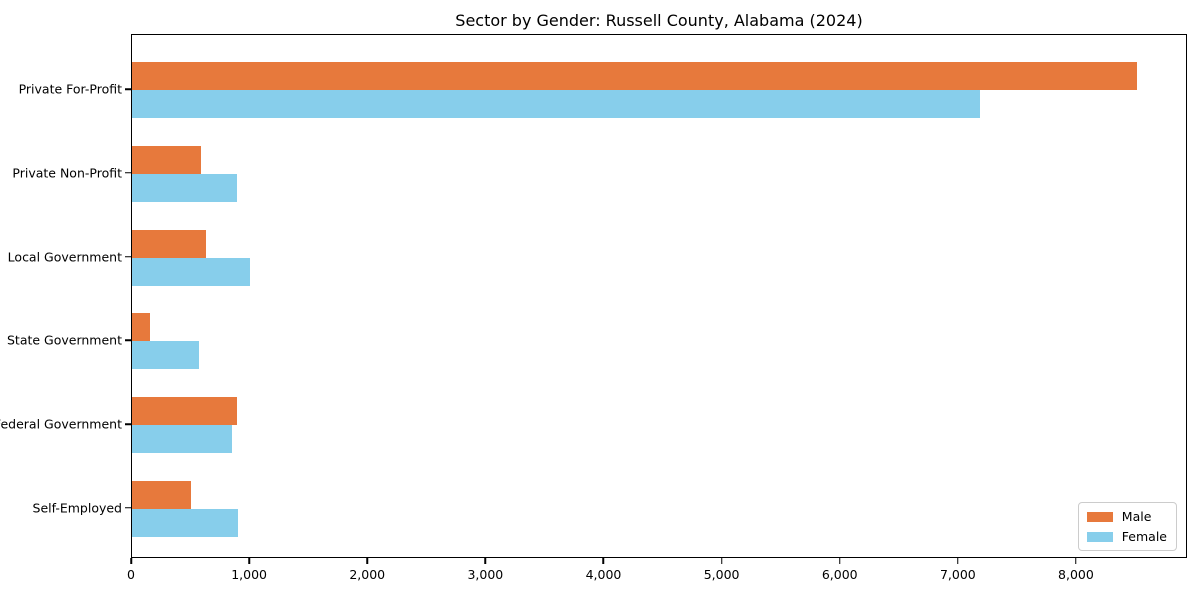 This screenshot has width=1200, height=600. What do you see at coordinates (957, 574) in the screenshot?
I see `xtick-label-7: 7,000` at bounding box center [957, 574].